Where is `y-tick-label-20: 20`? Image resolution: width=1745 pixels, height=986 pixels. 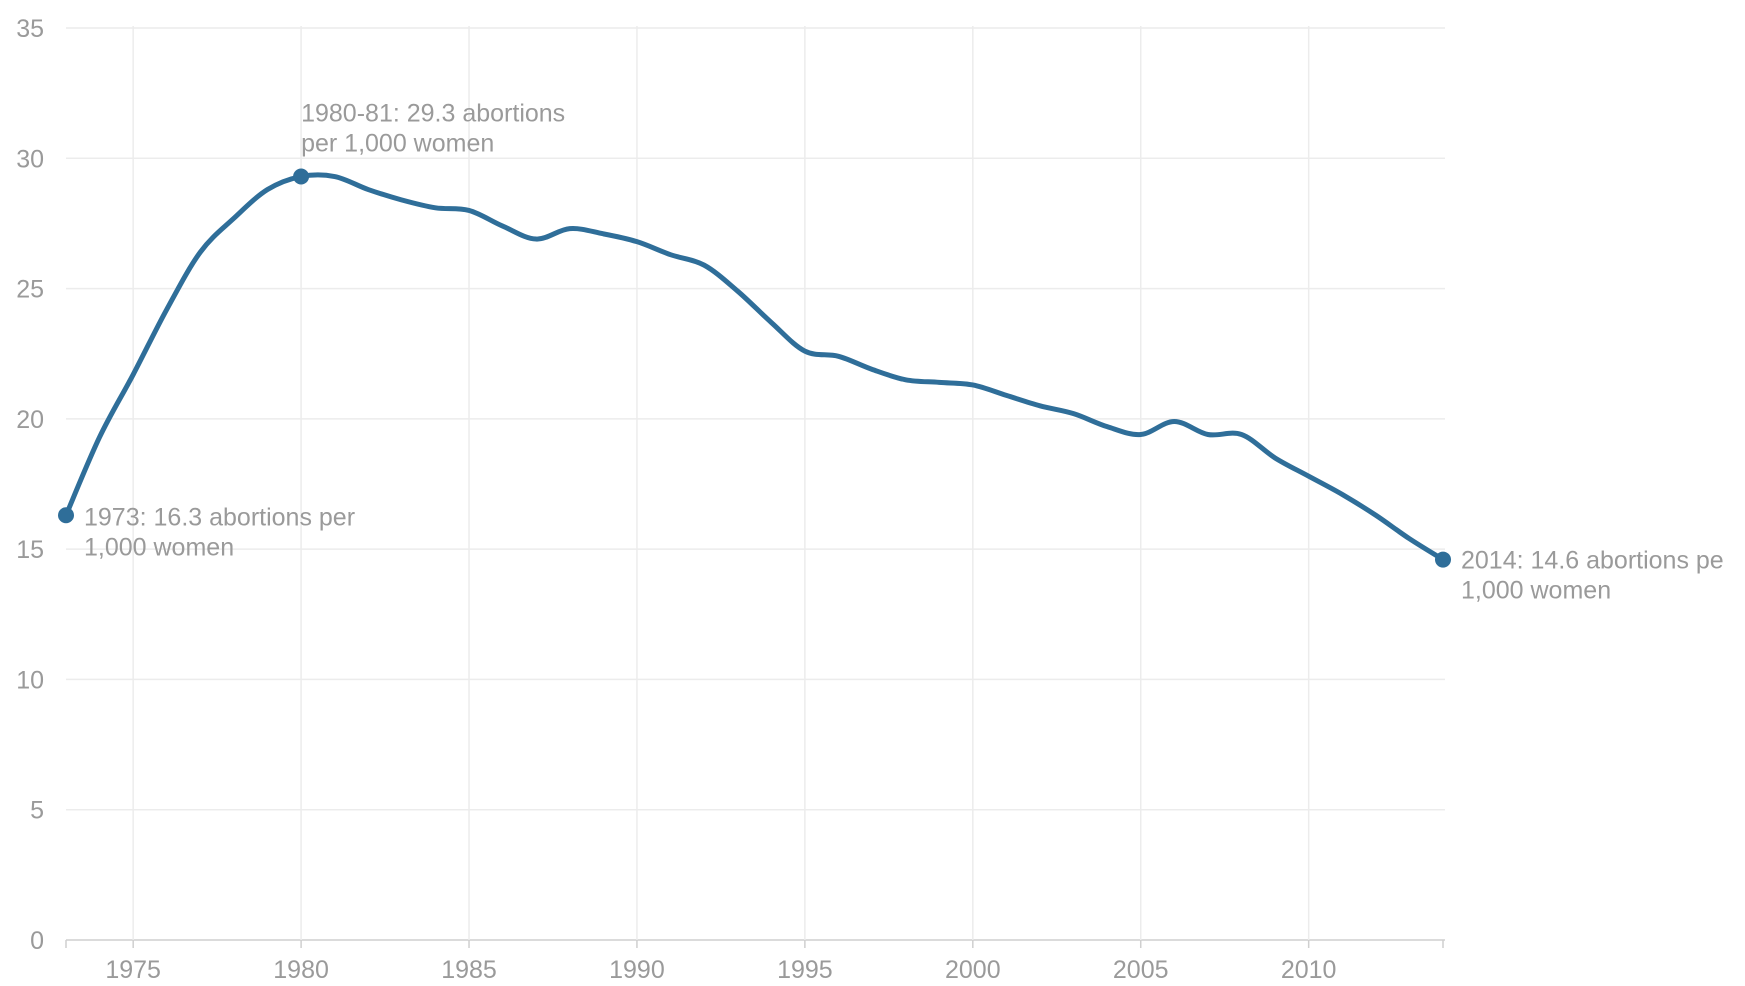 y-tick-label-20: 20 is located at coordinates (30, 420).